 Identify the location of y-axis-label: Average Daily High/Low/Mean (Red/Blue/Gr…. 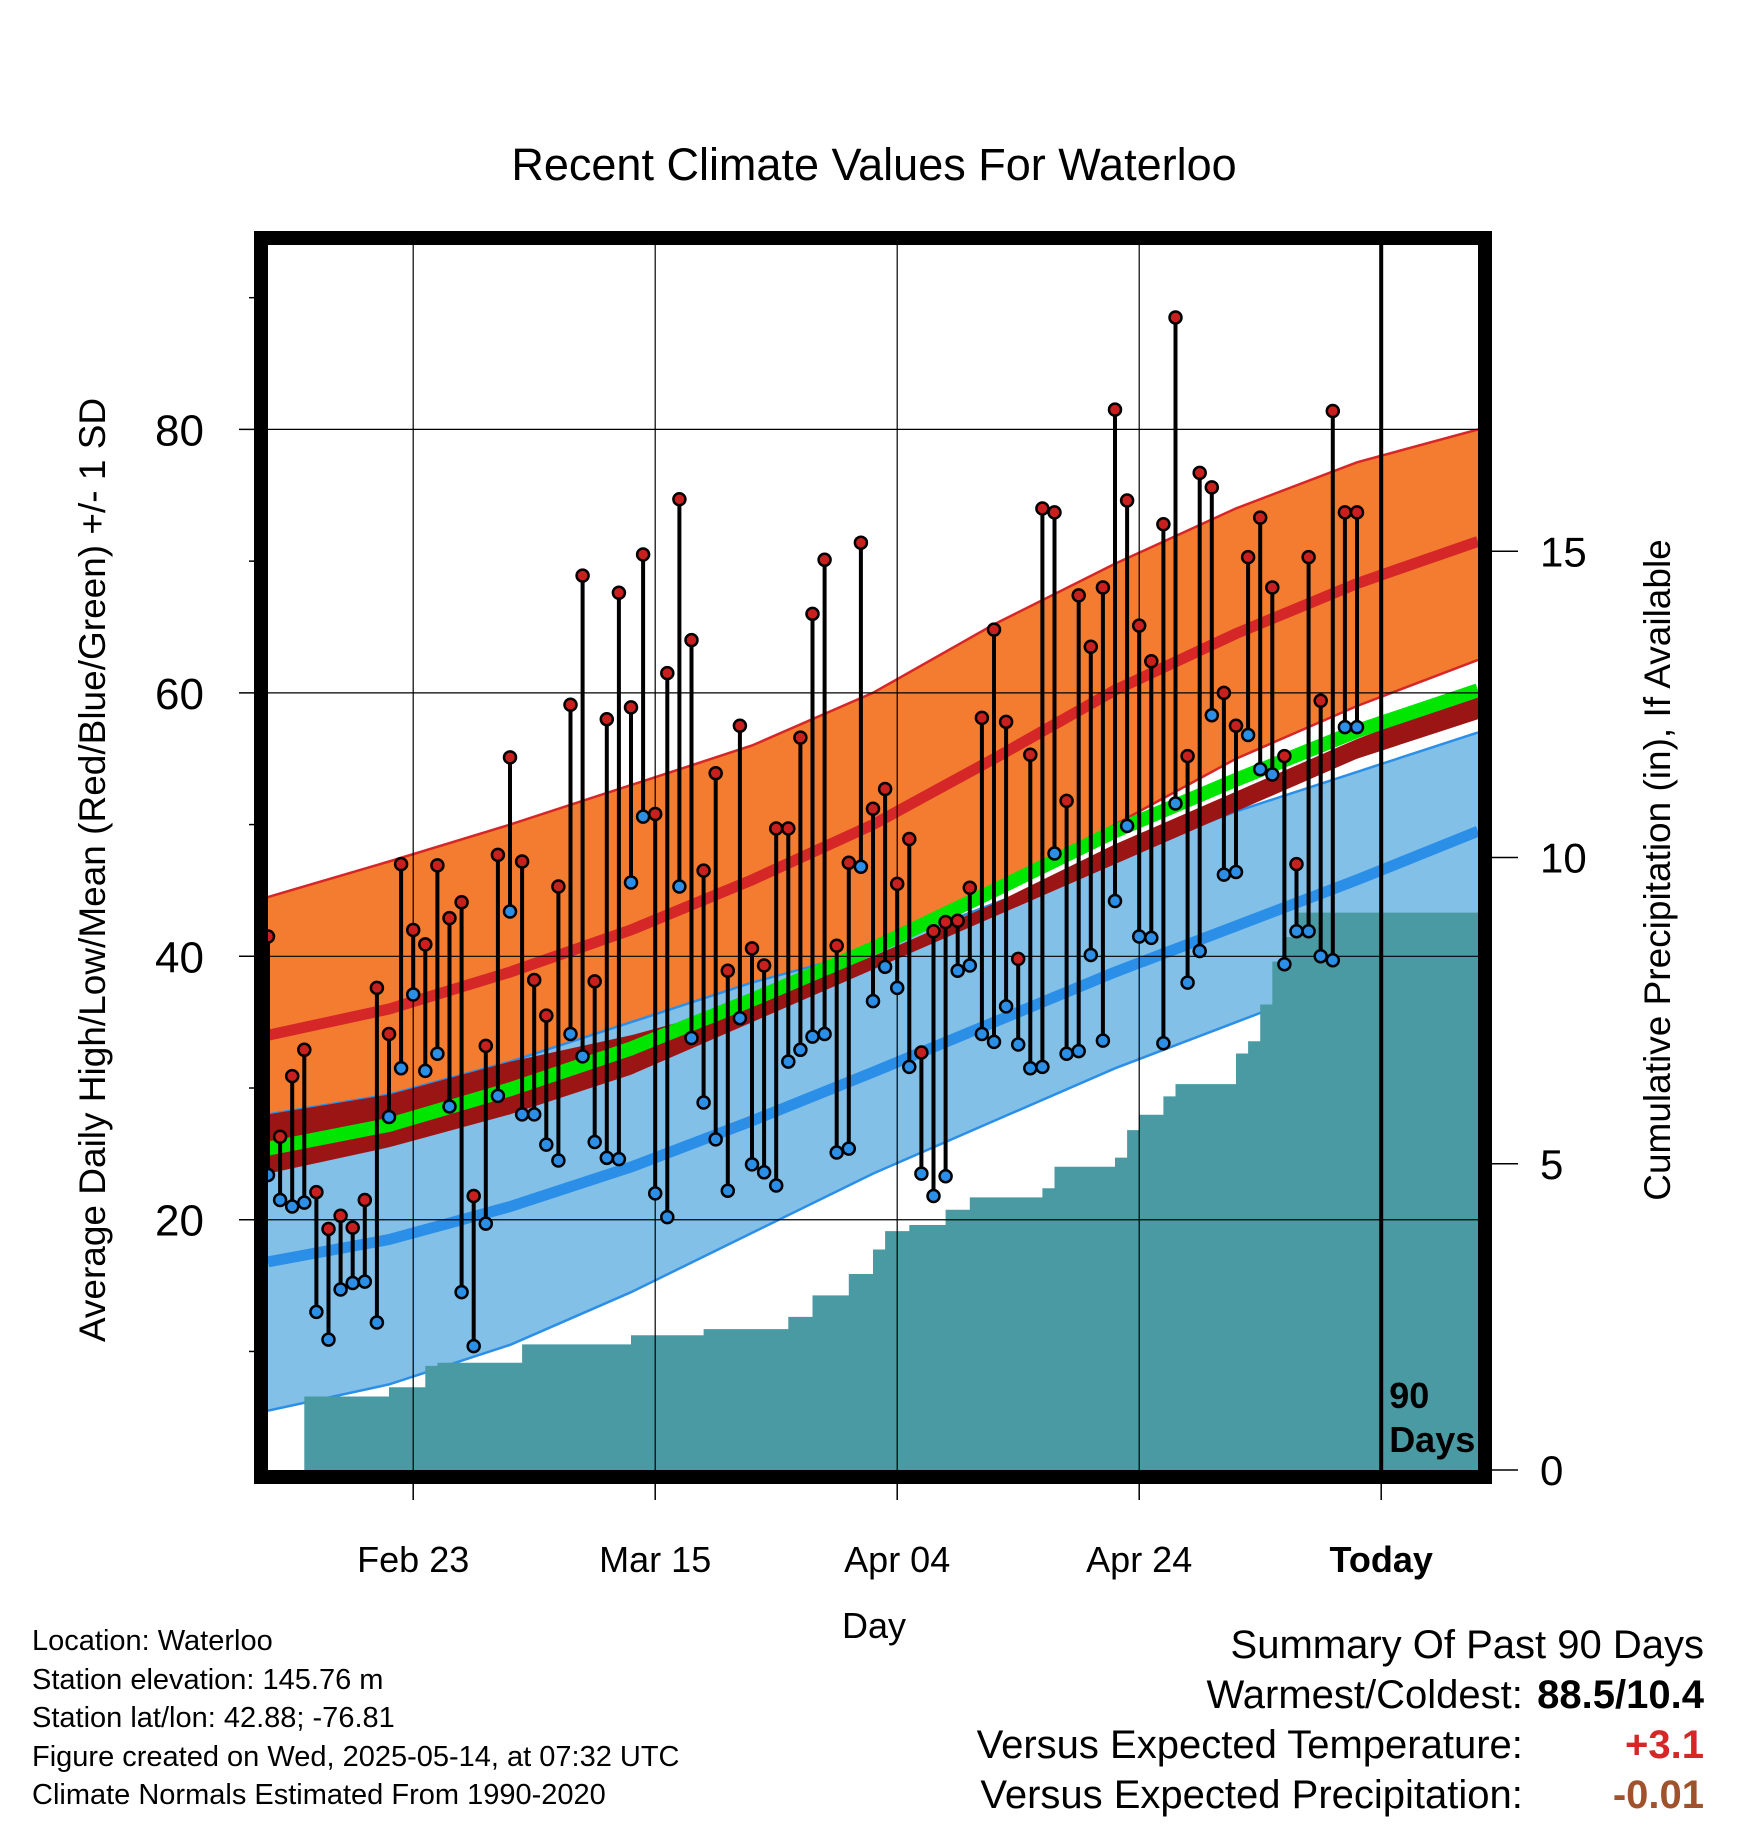
(92, 870).